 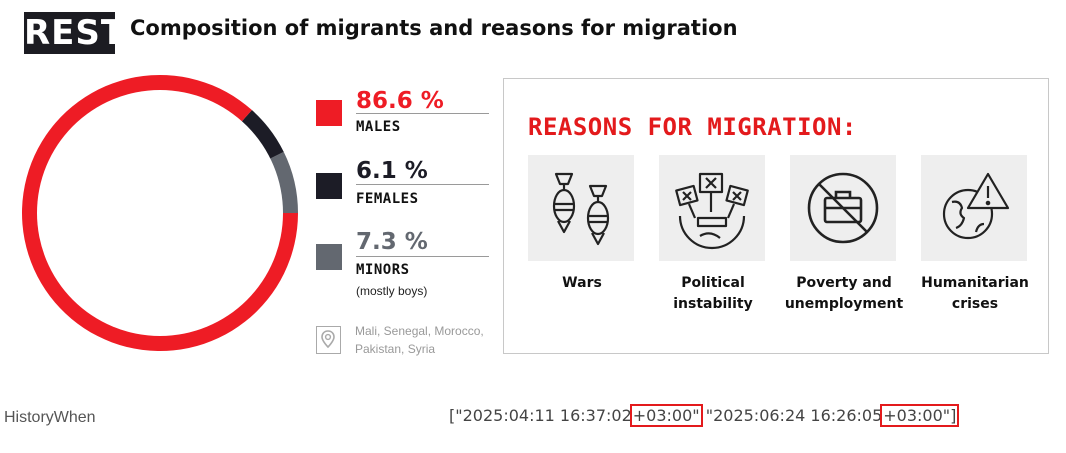 I want to click on caption-line: Wars, so click(x=582, y=283).